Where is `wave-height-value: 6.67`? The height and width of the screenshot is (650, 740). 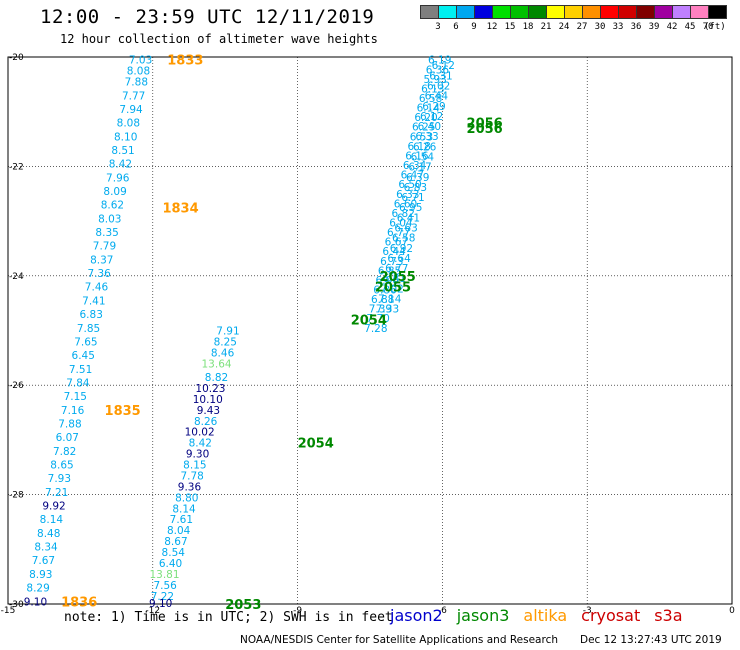 wave-height-value: 6.67 is located at coordinates (396, 243).